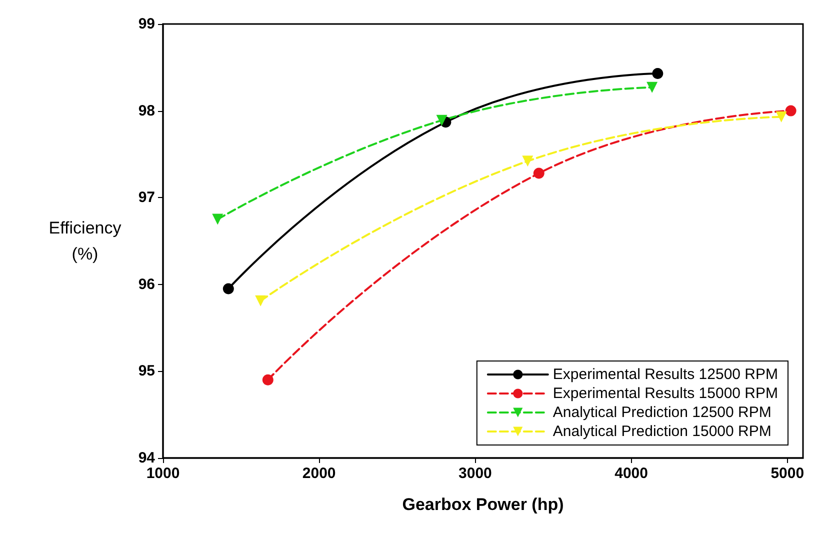 The width and height of the screenshot is (826, 538). Describe the element at coordinates (631, 473) in the screenshot. I see `x-tick-label: 4000` at that location.